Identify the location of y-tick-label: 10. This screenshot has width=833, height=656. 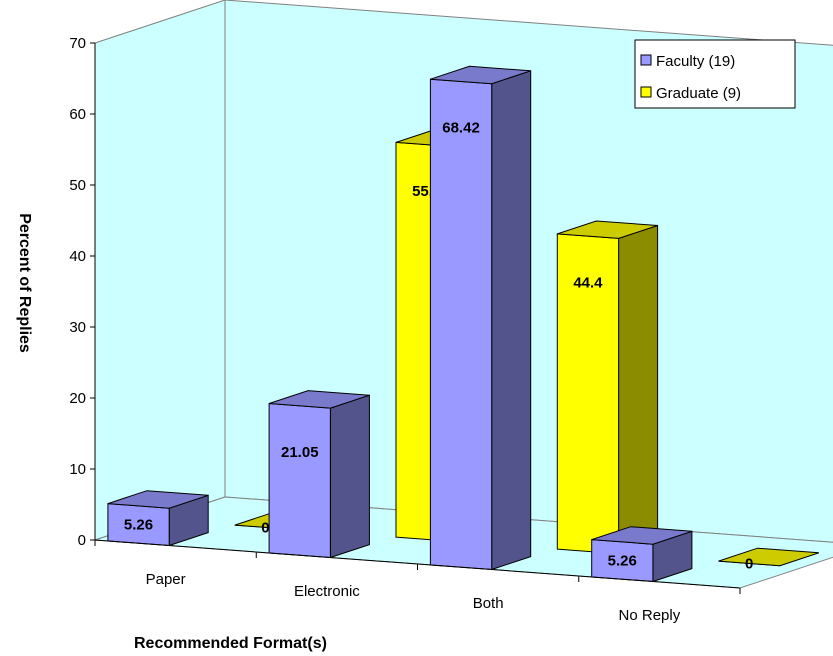
(77, 469).